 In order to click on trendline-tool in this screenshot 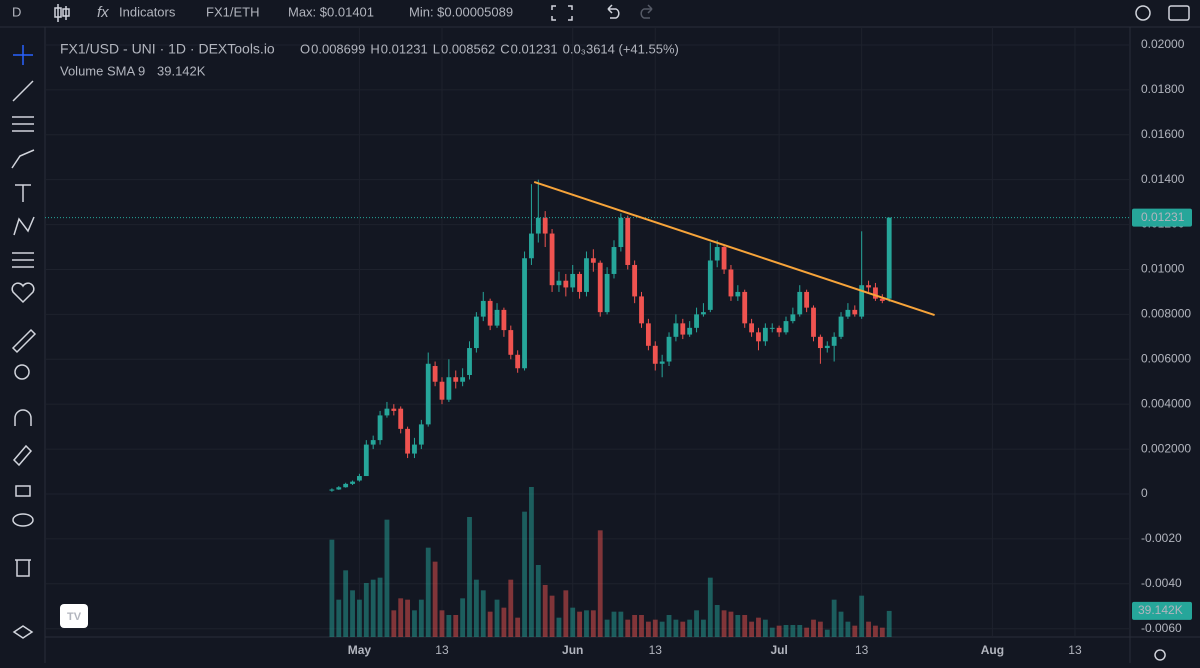, I will do `click(23, 91)`.